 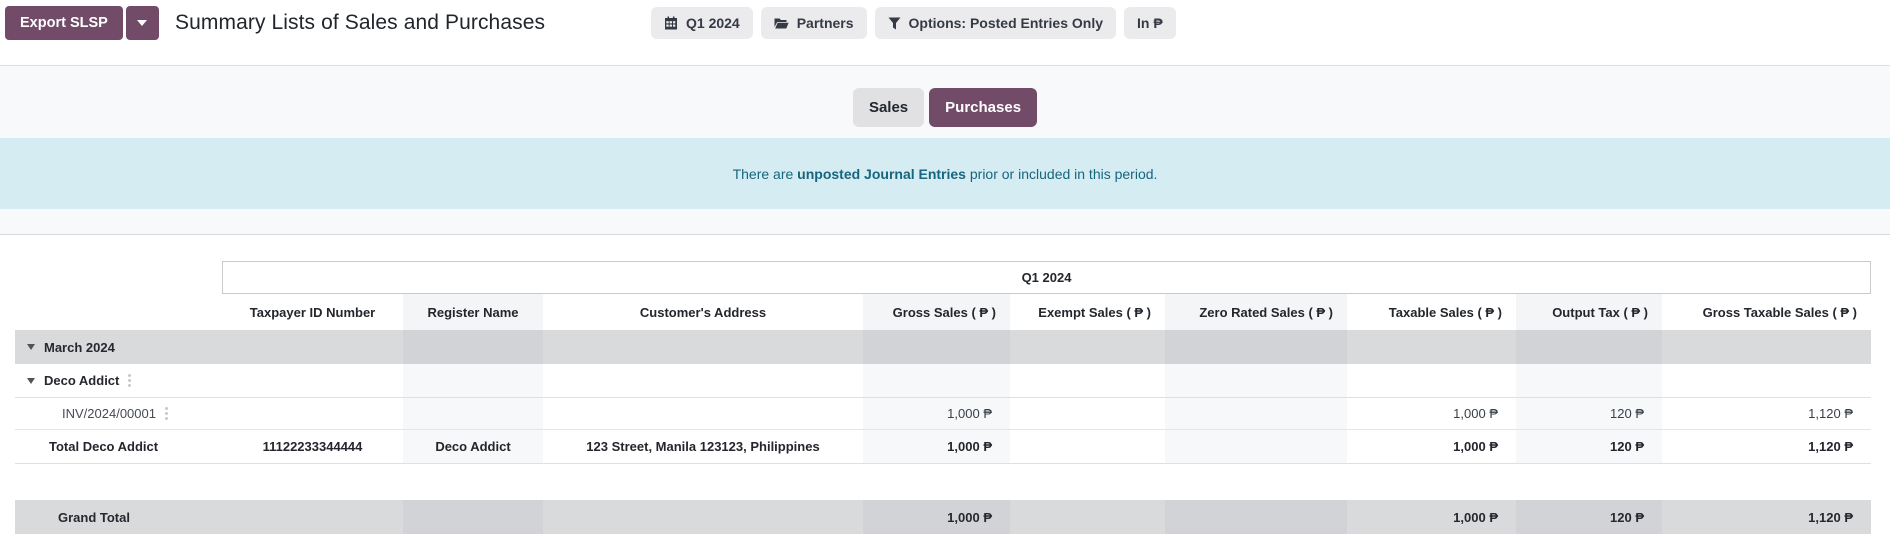 I want to click on invoice-taxable-sales: 1,000 ₱, so click(x=1475, y=413).